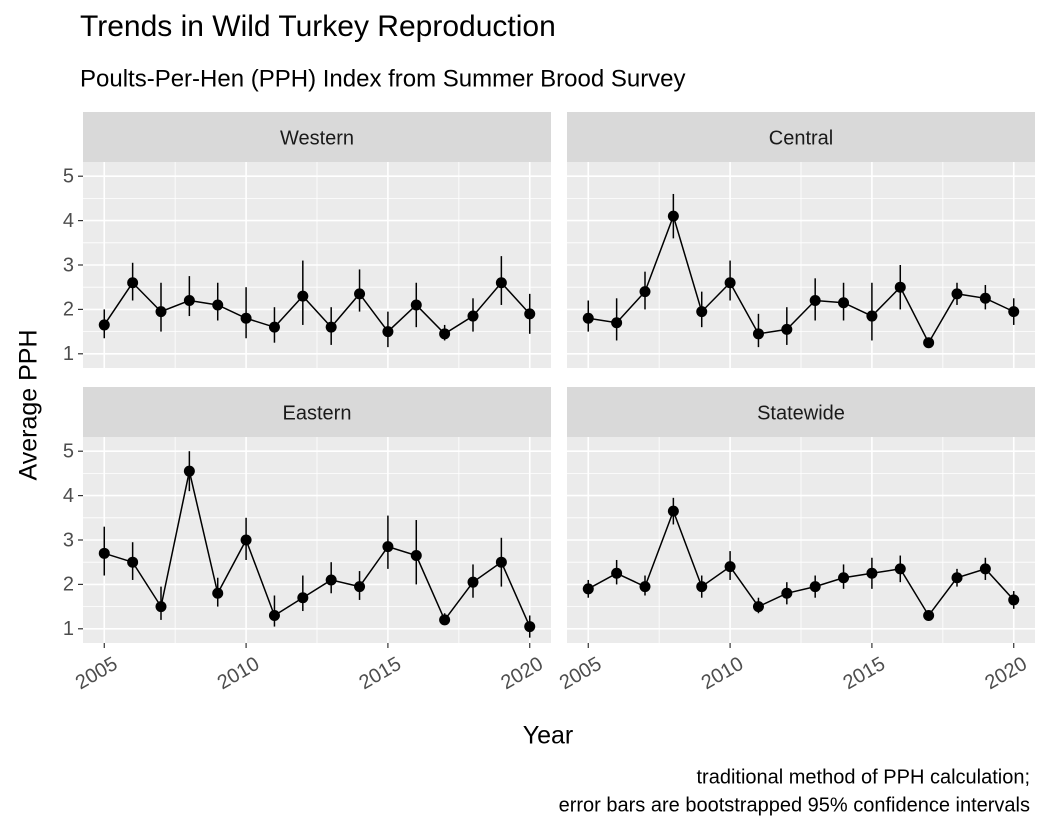 The width and height of the screenshot is (1039, 829). I want to click on strip-label: Western, so click(317, 138).